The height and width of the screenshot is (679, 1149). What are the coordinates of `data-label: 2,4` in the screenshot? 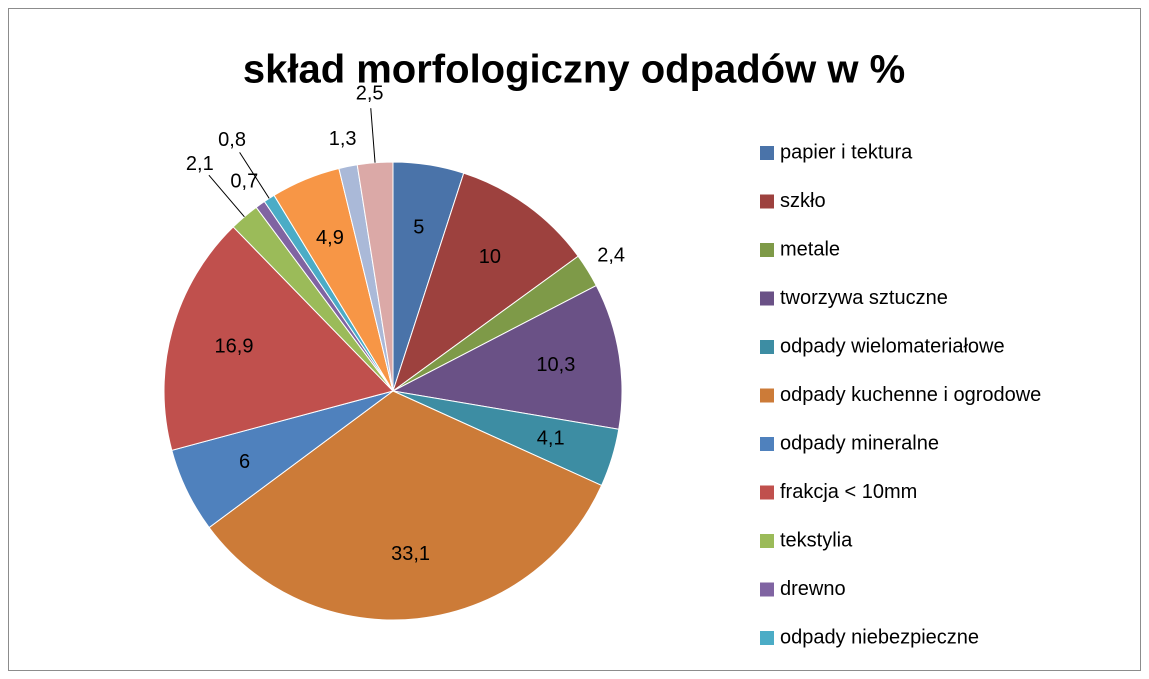 It's located at (611, 255).